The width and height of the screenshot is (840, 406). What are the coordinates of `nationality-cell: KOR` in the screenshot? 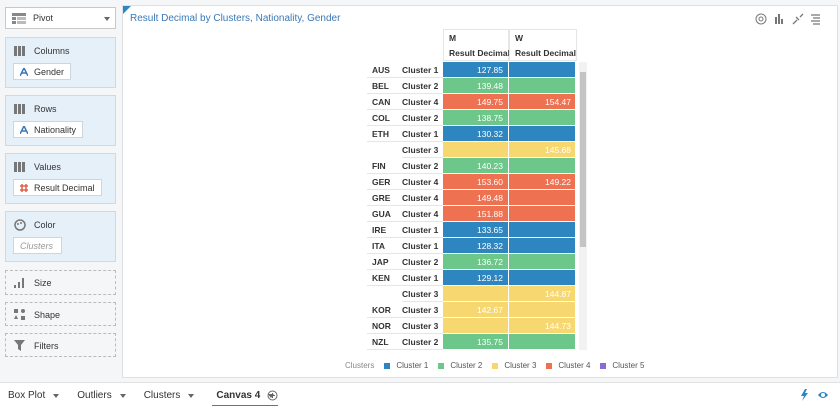 It's located at (384, 310).